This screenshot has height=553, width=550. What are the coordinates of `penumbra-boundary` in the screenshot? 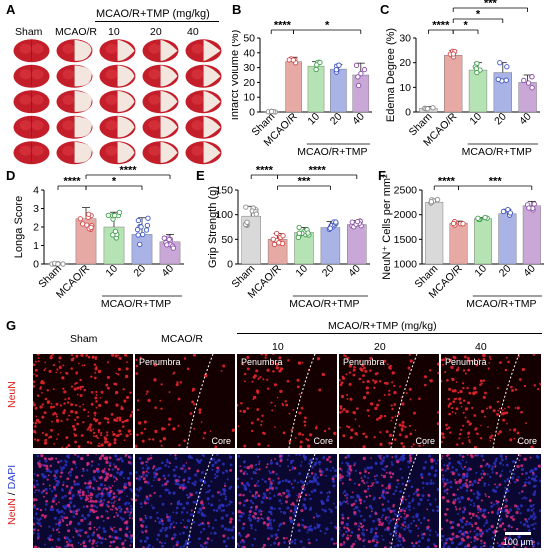 It's located at (404, 500).